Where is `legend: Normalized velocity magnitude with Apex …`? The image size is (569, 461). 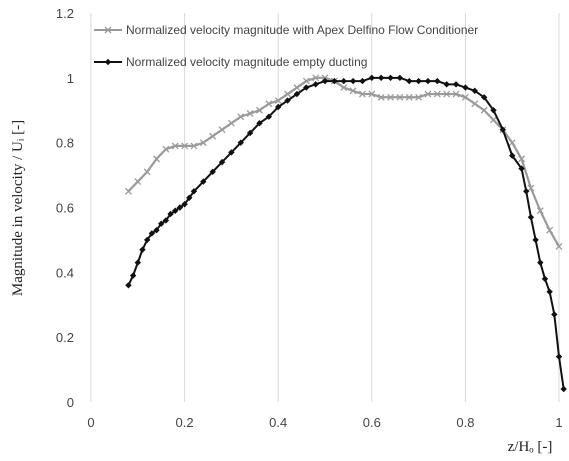 legend: Normalized velocity magnitude with Apex … is located at coordinates (286, 46).